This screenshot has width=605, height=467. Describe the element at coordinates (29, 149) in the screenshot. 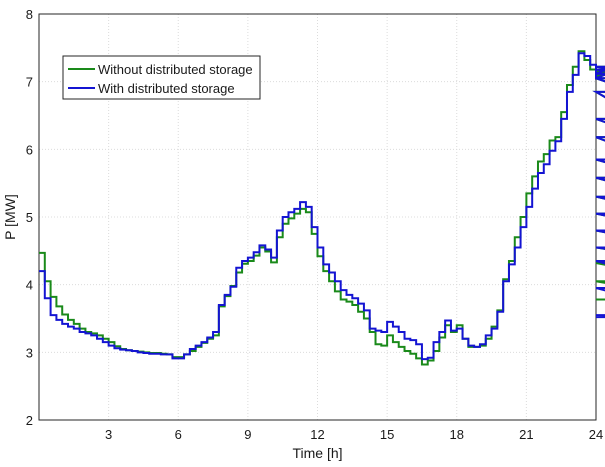

I see `y-tick-label: 6` at that location.